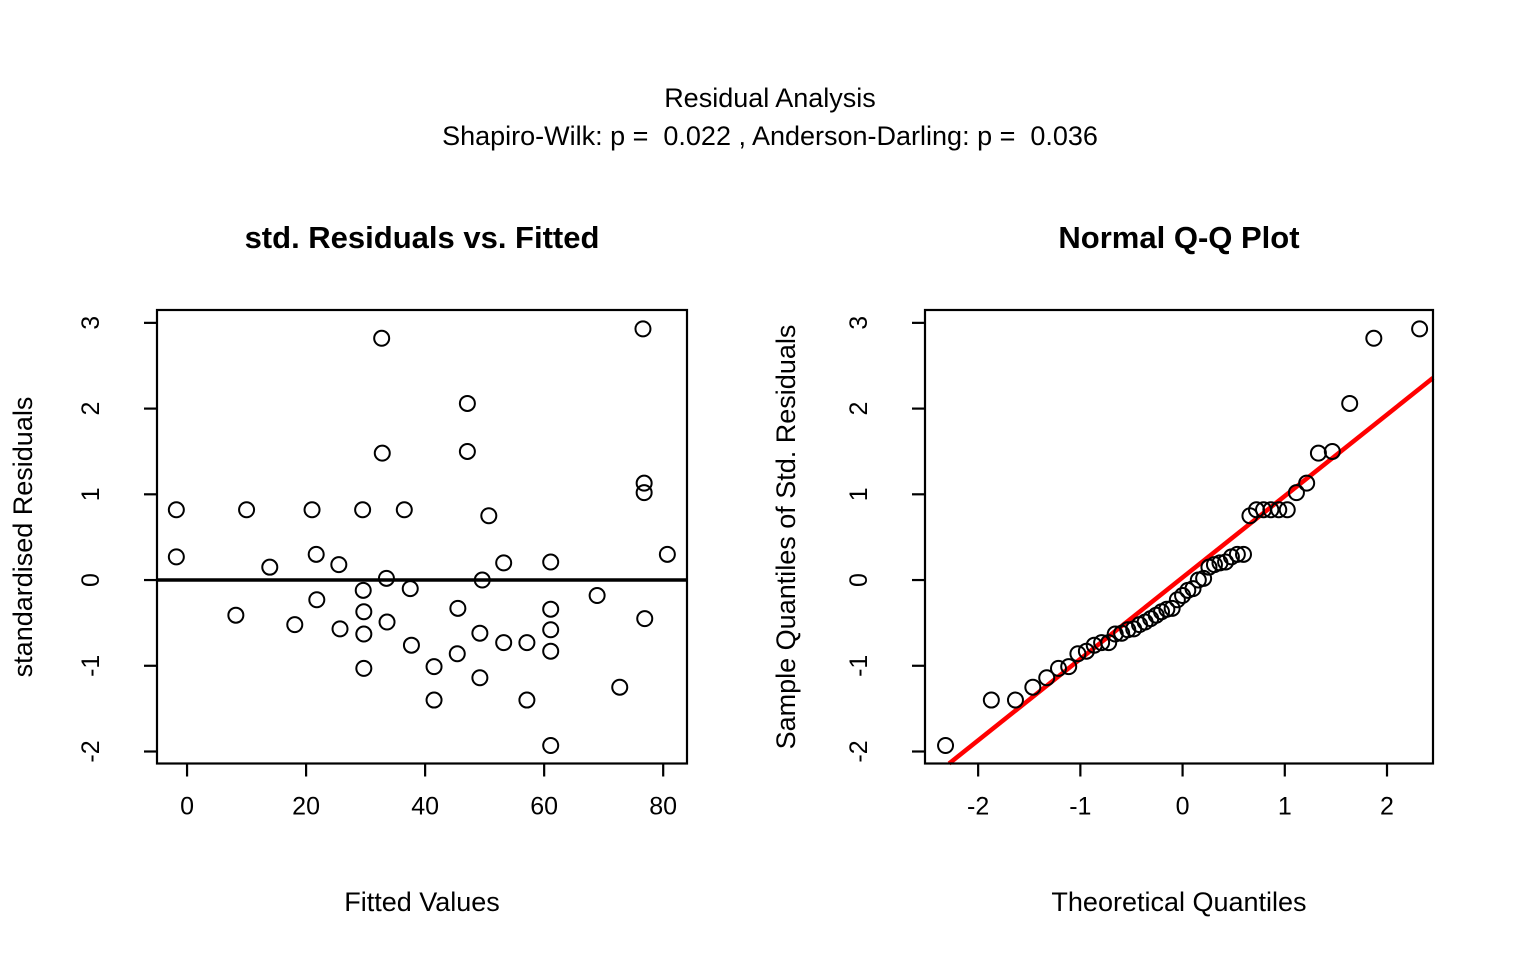  I want to click on x-tick-label: -1, so click(1080, 807).